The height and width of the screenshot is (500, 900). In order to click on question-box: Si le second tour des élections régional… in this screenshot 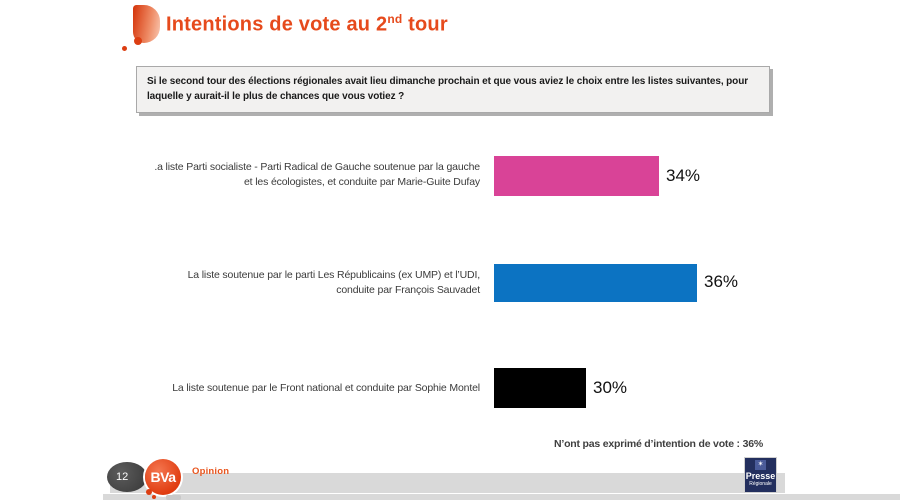, I will do `click(453, 89)`.